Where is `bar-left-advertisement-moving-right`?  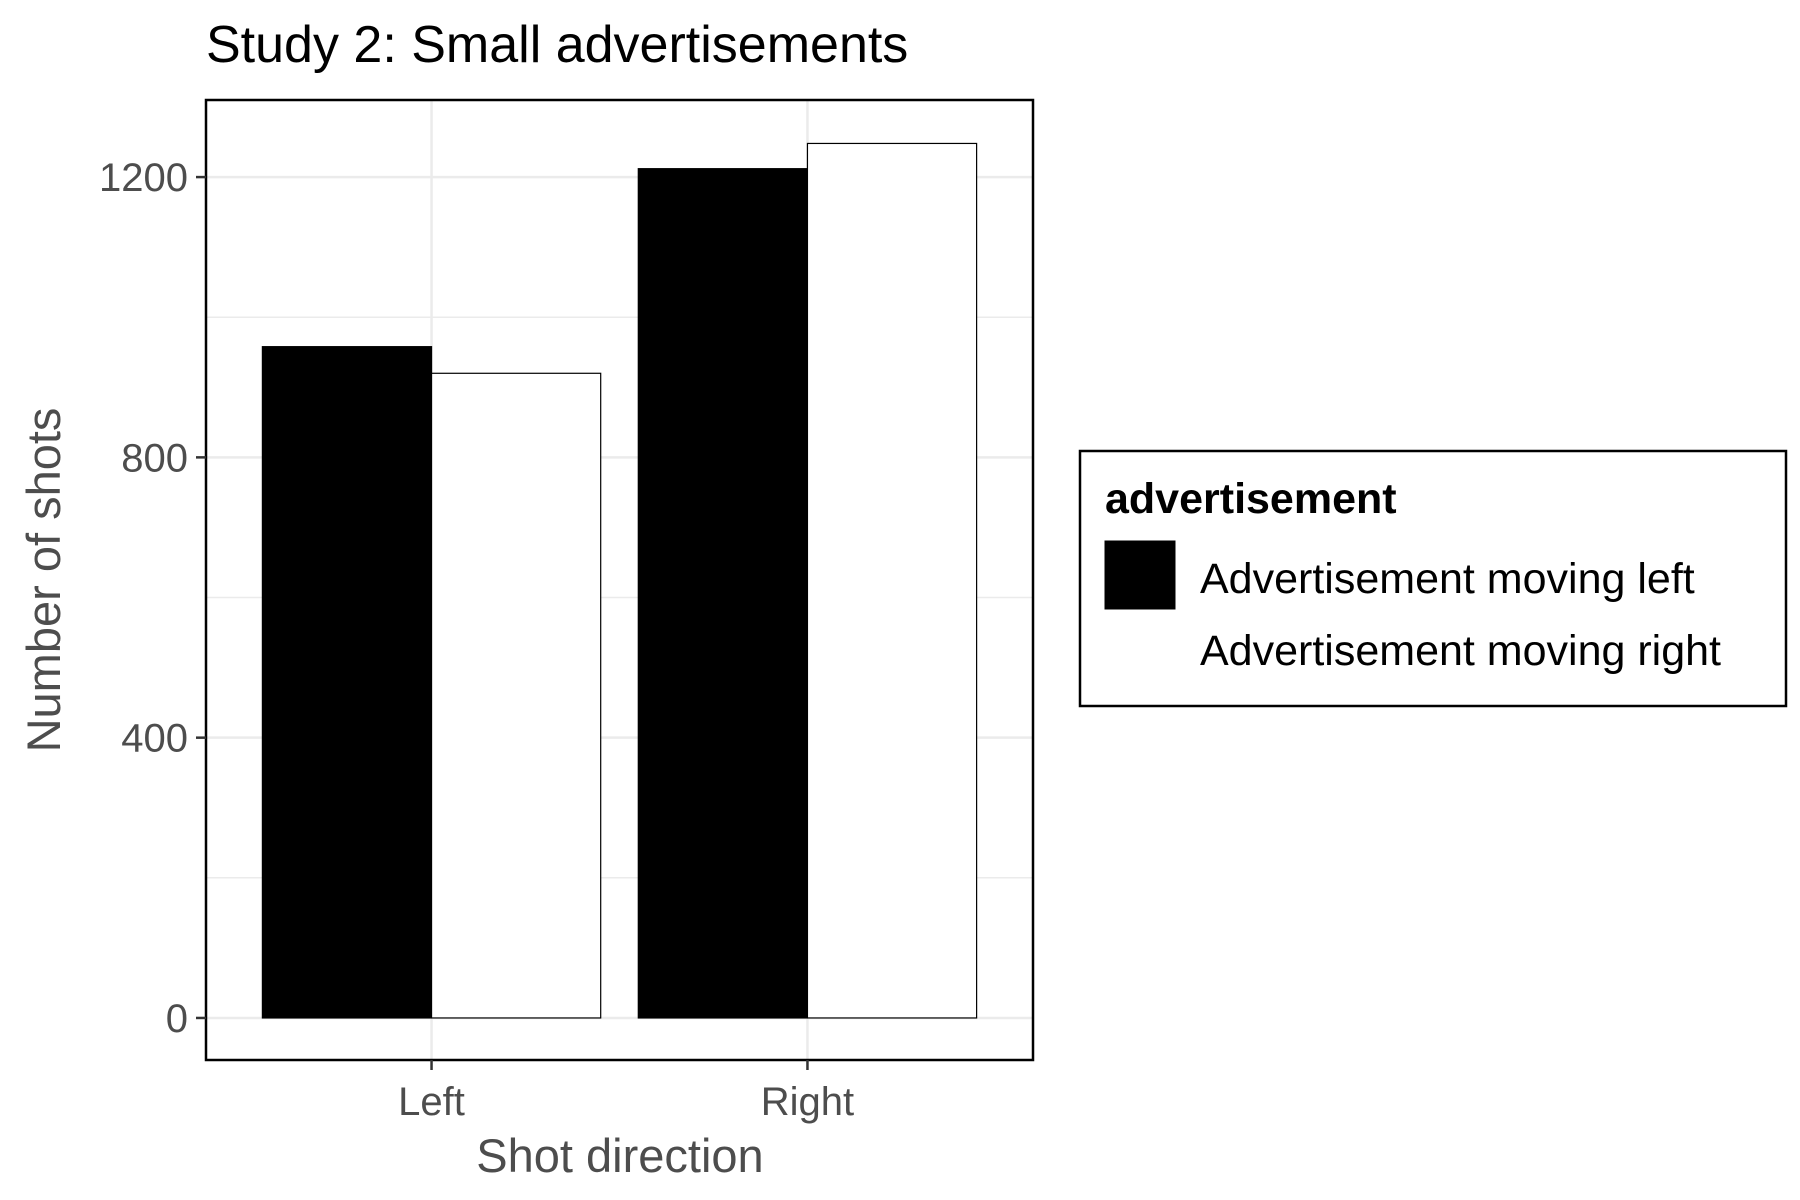 bar-left-advertisement-moving-right is located at coordinates (516, 695).